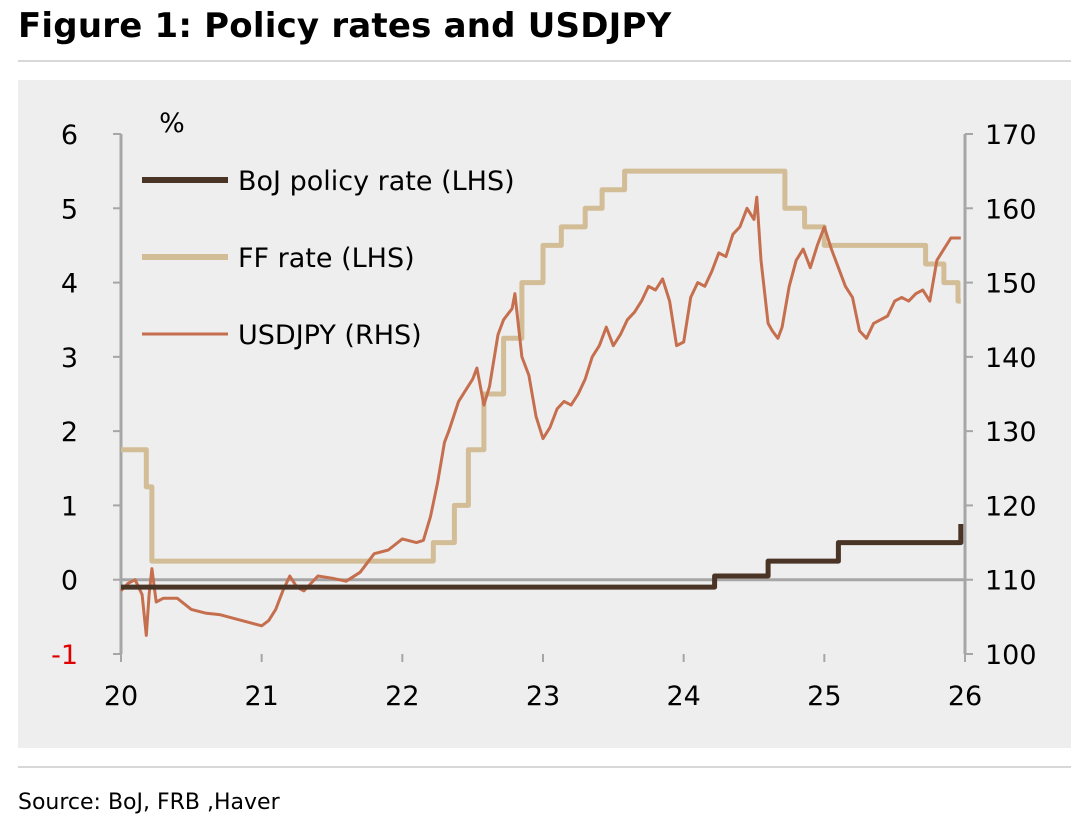 The width and height of the screenshot is (1071, 826). Describe the element at coordinates (1011, 432) in the screenshot. I see `right-tick-label: 130` at that location.